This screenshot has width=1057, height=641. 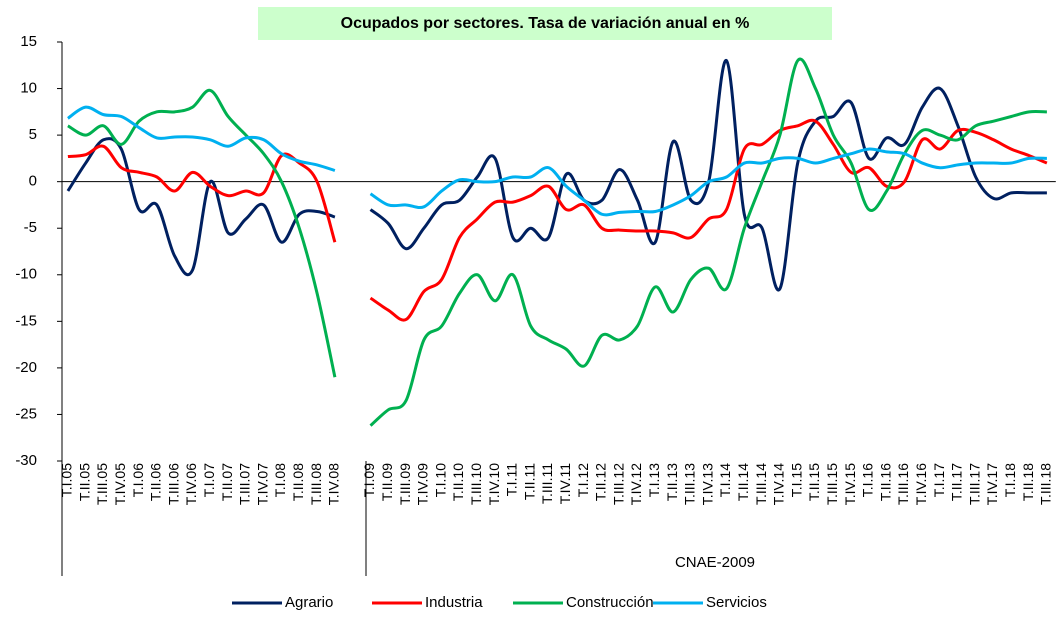 What do you see at coordinates (173, 484) in the screenshot?
I see `x-tick-label: T.III.06` at bounding box center [173, 484].